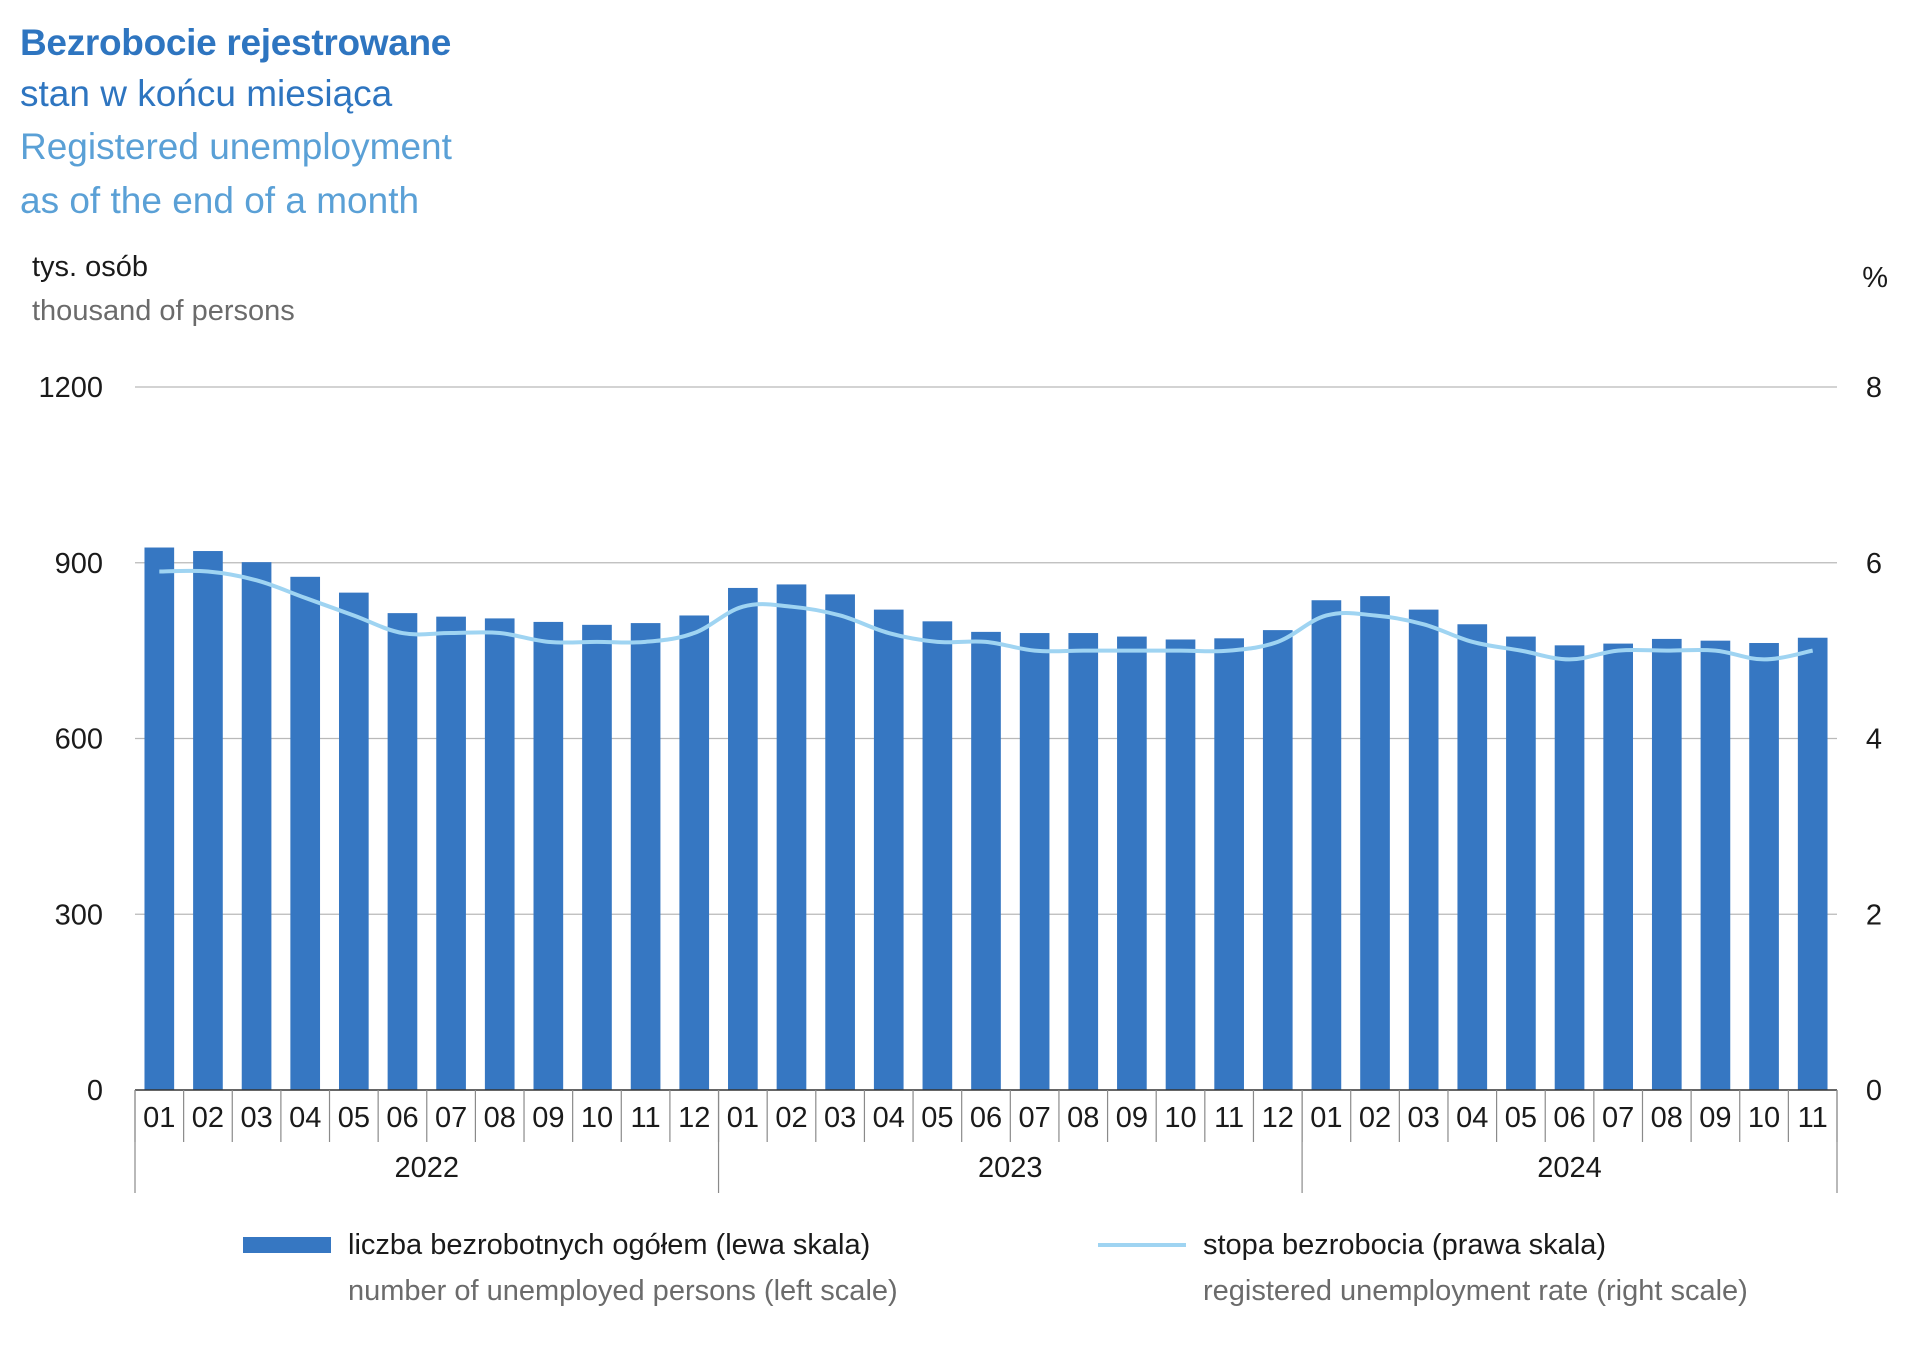 The height and width of the screenshot is (1354, 1908). I want to click on legend-label-line-pl: stopa bezrobocia (prawa skala), so click(1404, 1245).